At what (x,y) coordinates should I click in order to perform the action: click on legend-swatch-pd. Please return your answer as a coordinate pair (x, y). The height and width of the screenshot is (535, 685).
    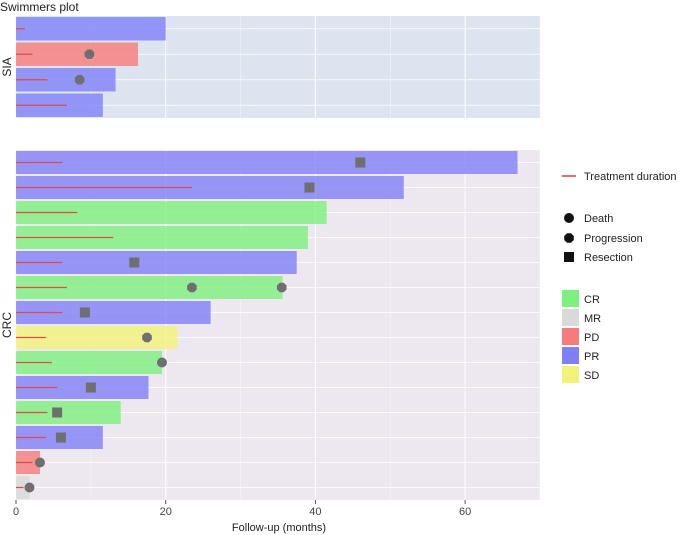
    Looking at the image, I should click on (570, 336).